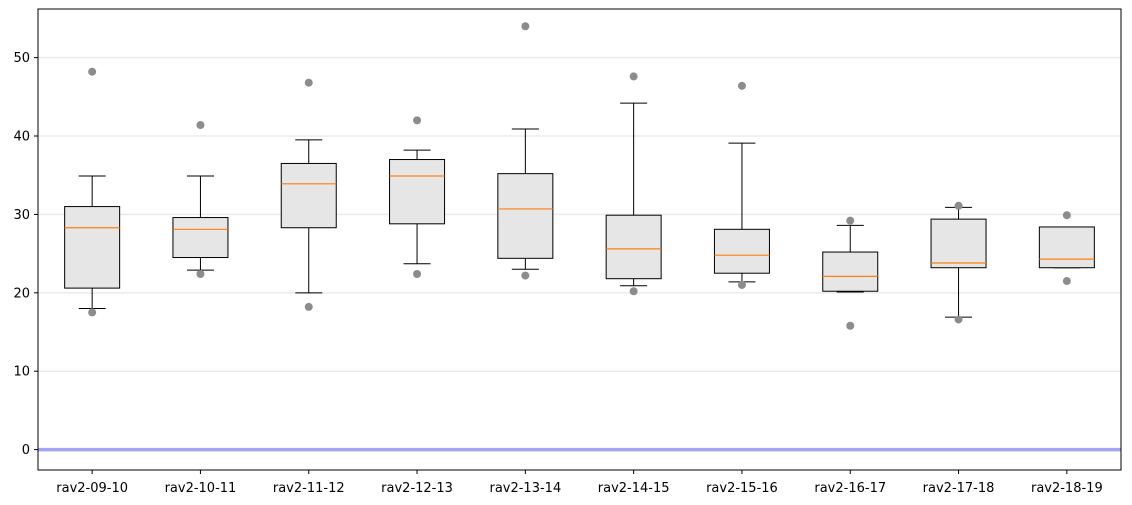 The image size is (1132, 505). What do you see at coordinates (959, 488) in the screenshot?
I see `x-tick-label: rav2-17-18` at bounding box center [959, 488].